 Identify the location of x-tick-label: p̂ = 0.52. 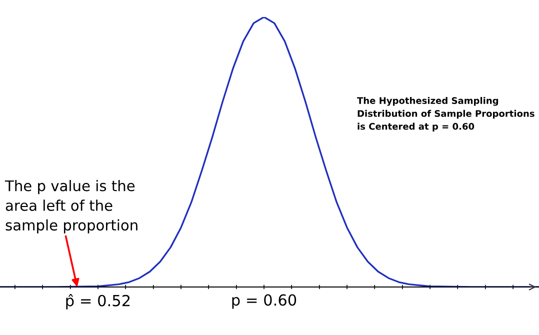
(98, 302).